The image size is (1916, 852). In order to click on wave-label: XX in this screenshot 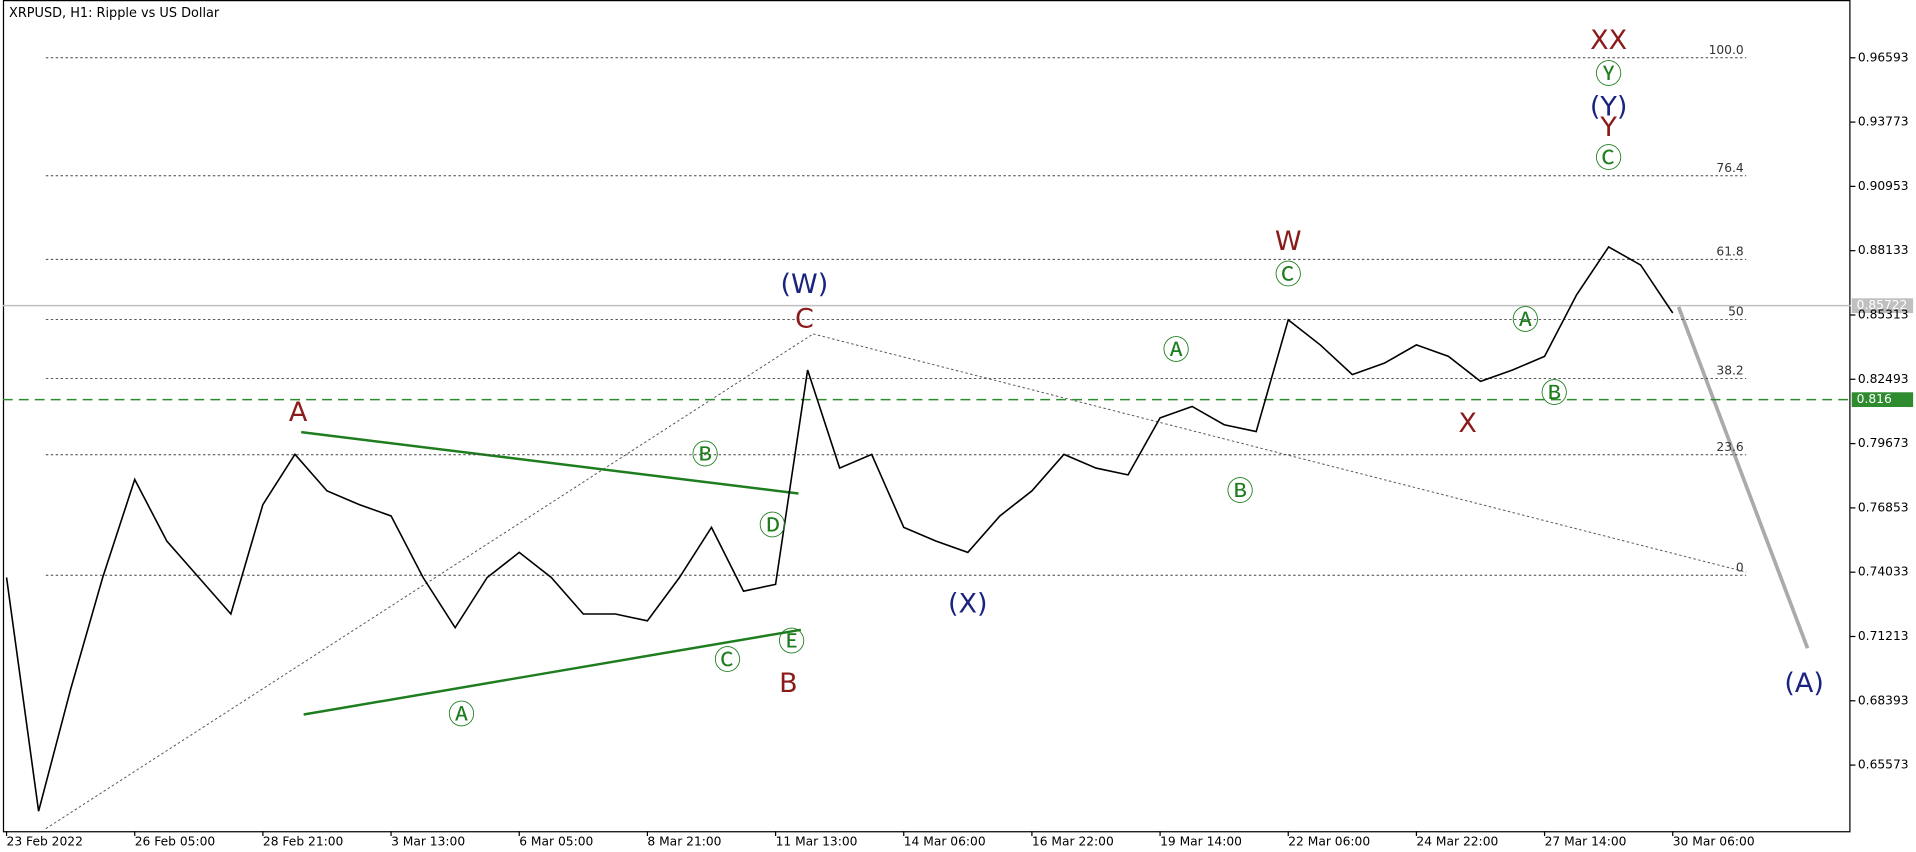, I will do `click(1608, 40)`.